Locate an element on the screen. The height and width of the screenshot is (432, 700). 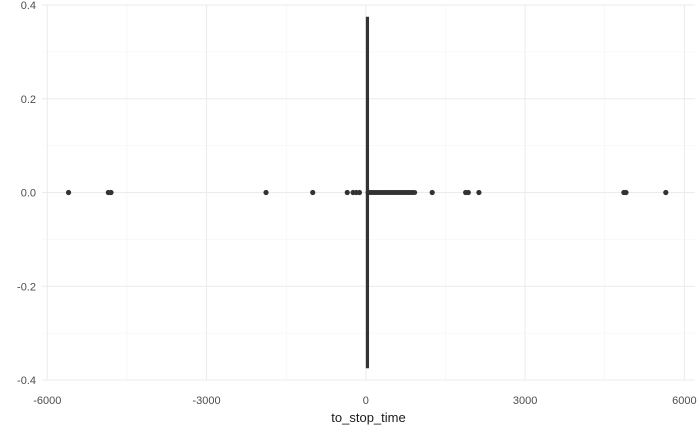
x-tick-label: -6000 is located at coordinates (47, 401).